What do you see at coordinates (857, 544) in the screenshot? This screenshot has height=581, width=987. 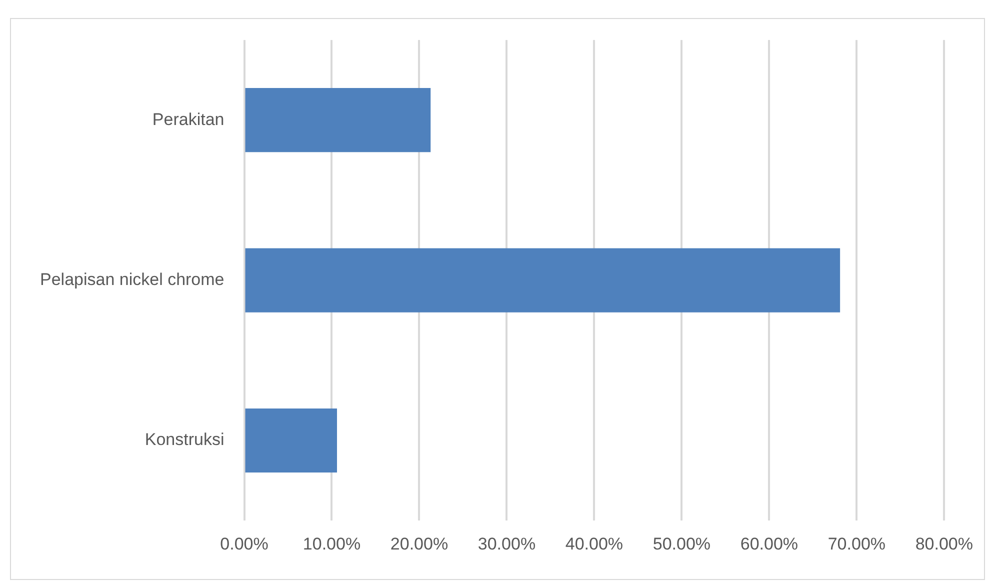 I see `x-tick-label: 70.00%` at bounding box center [857, 544].